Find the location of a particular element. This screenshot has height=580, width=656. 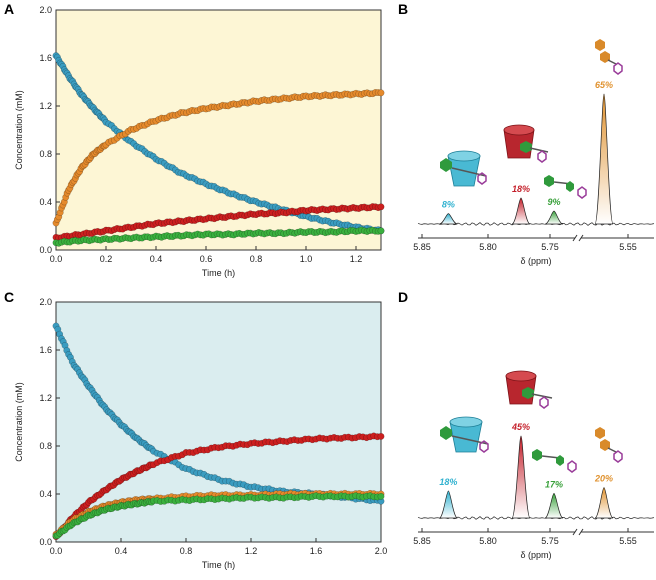

peak-percent-label: 8% is located at coordinates (448, 205).